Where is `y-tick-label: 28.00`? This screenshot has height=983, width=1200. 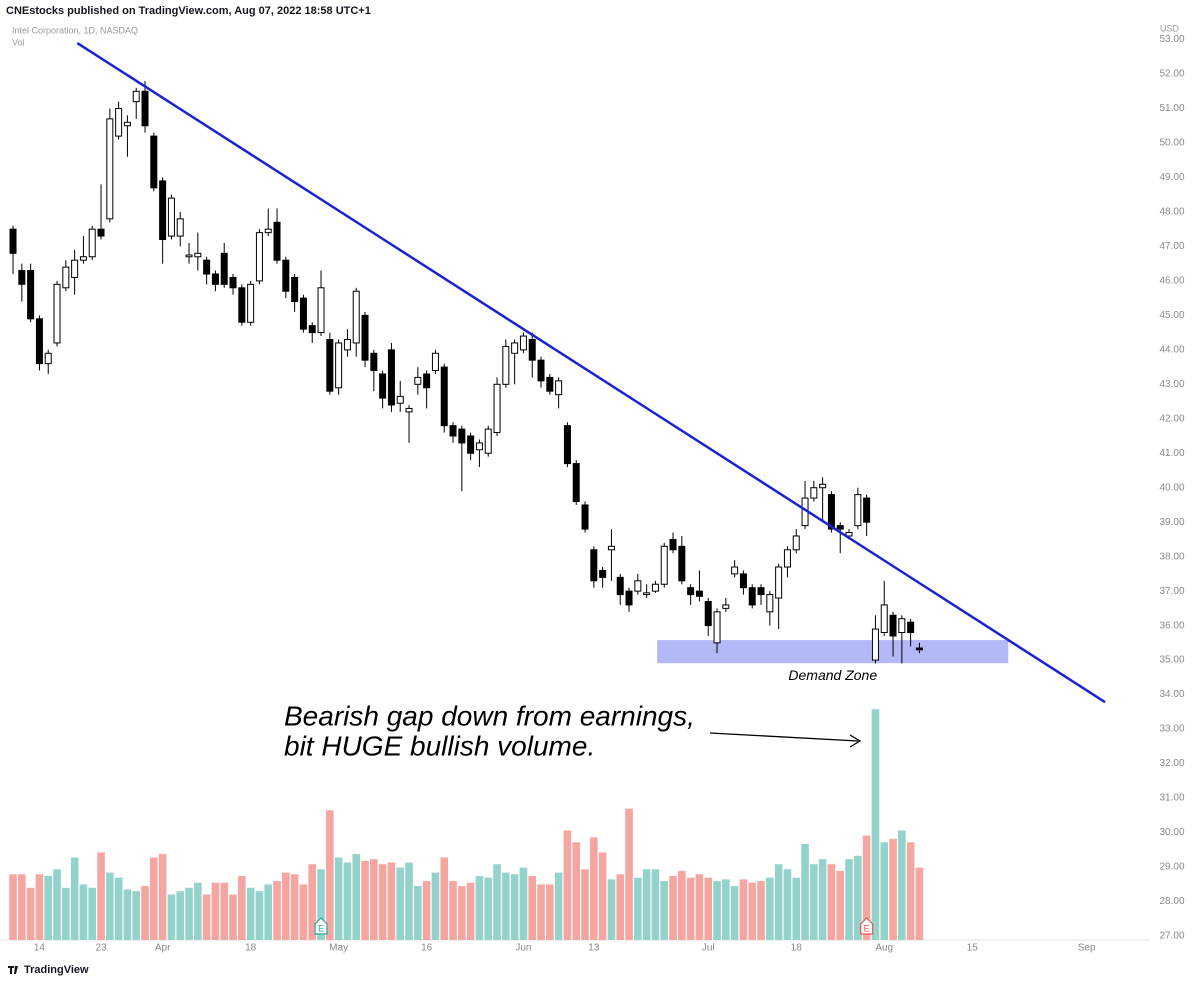
y-tick-label: 28.00 is located at coordinates (1171, 901).